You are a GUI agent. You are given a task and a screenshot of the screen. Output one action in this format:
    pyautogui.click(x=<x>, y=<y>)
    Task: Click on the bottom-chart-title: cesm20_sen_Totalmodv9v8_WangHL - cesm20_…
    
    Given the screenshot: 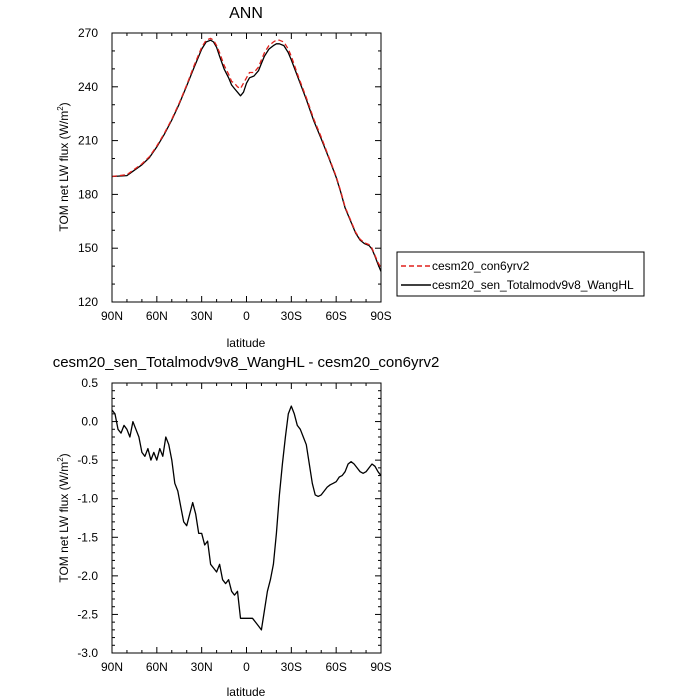 What is the action you would take?
    pyautogui.click(x=246, y=362)
    